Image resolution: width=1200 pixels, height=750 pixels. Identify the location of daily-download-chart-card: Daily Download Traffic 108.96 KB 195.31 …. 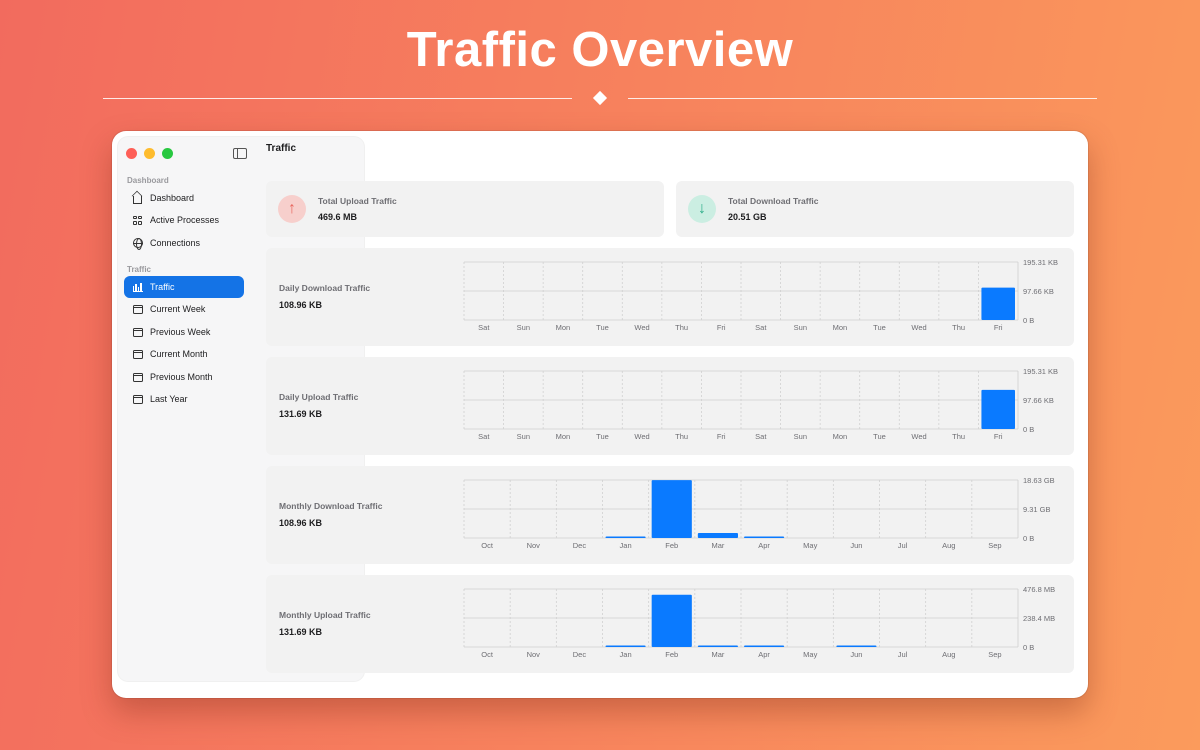
(670, 297).